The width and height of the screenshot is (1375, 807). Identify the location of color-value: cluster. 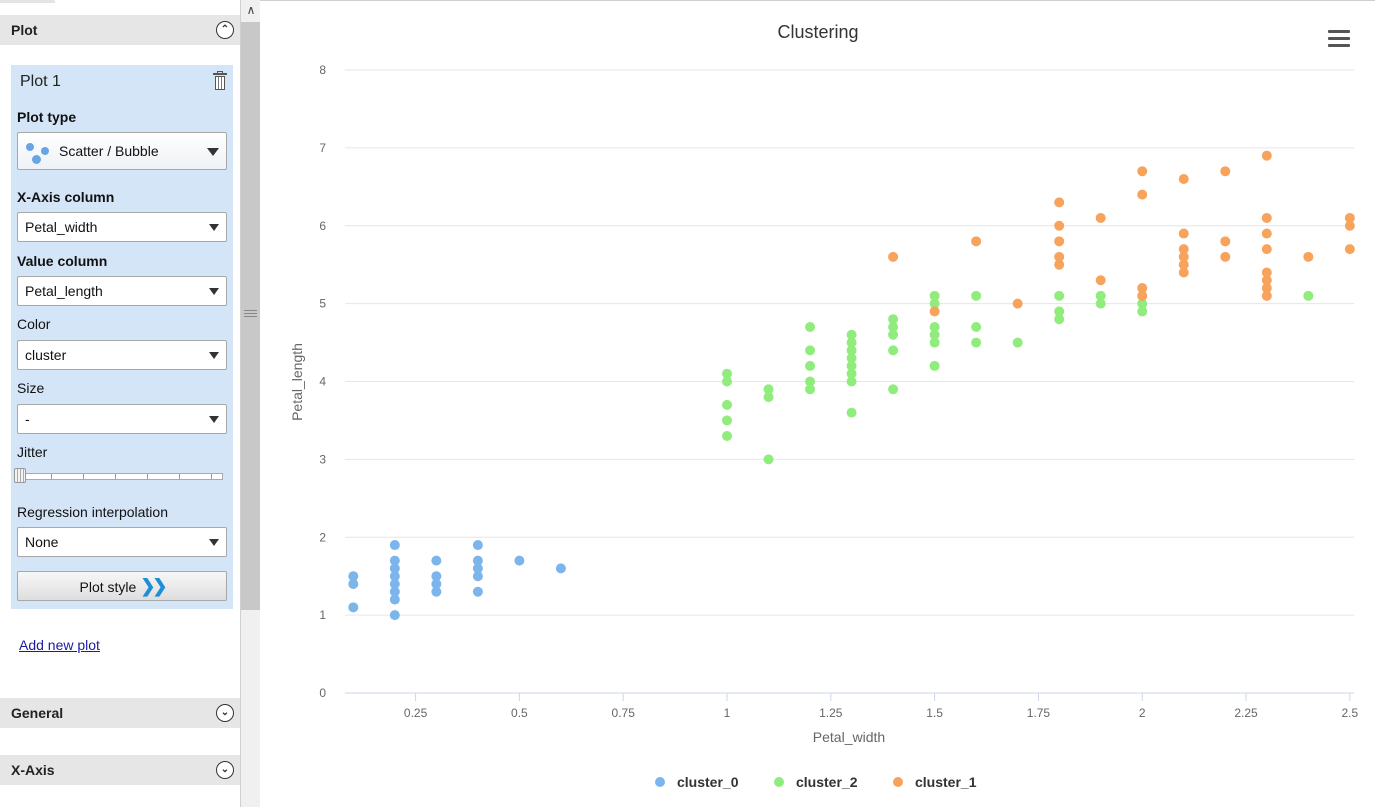
(46, 355).